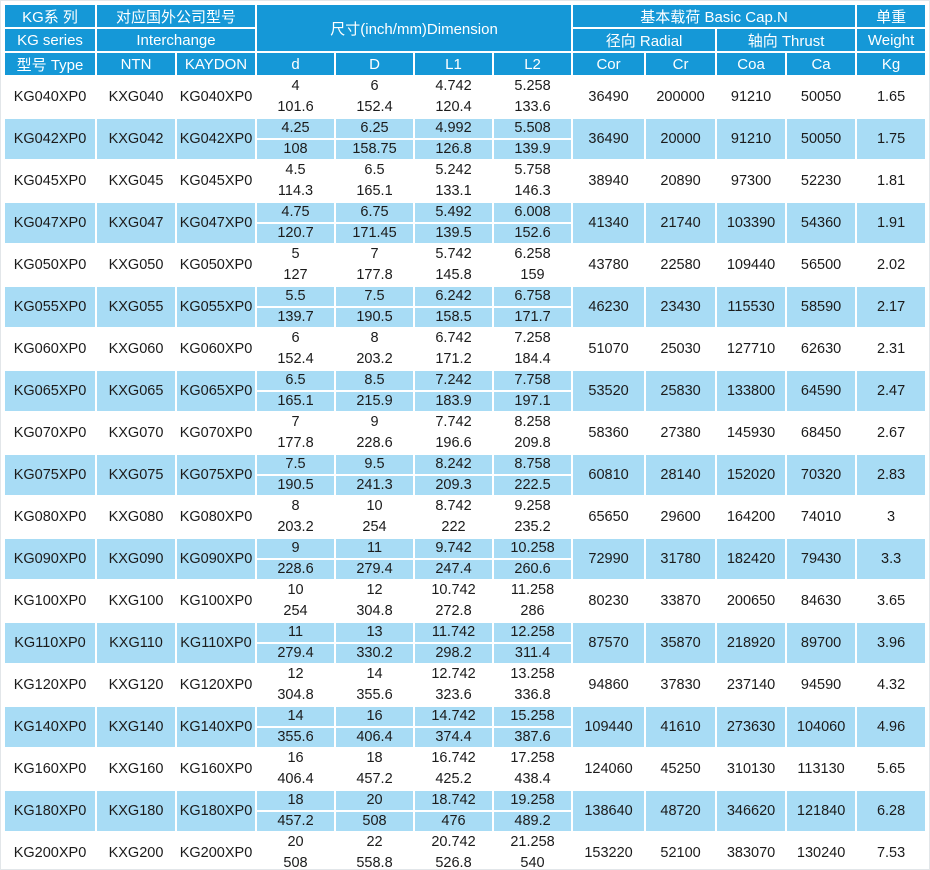 The width and height of the screenshot is (930, 870). What do you see at coordinates (821, 265) in the screenshot?
I see `cell-ca: 56500` at bounding box center [821, 265].